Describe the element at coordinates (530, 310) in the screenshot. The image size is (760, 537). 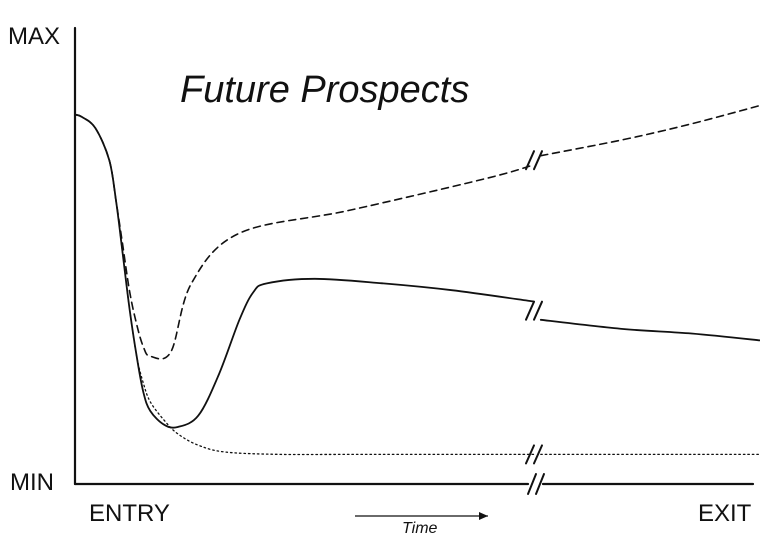
I see `series-solid-break-mark-left` at that location.